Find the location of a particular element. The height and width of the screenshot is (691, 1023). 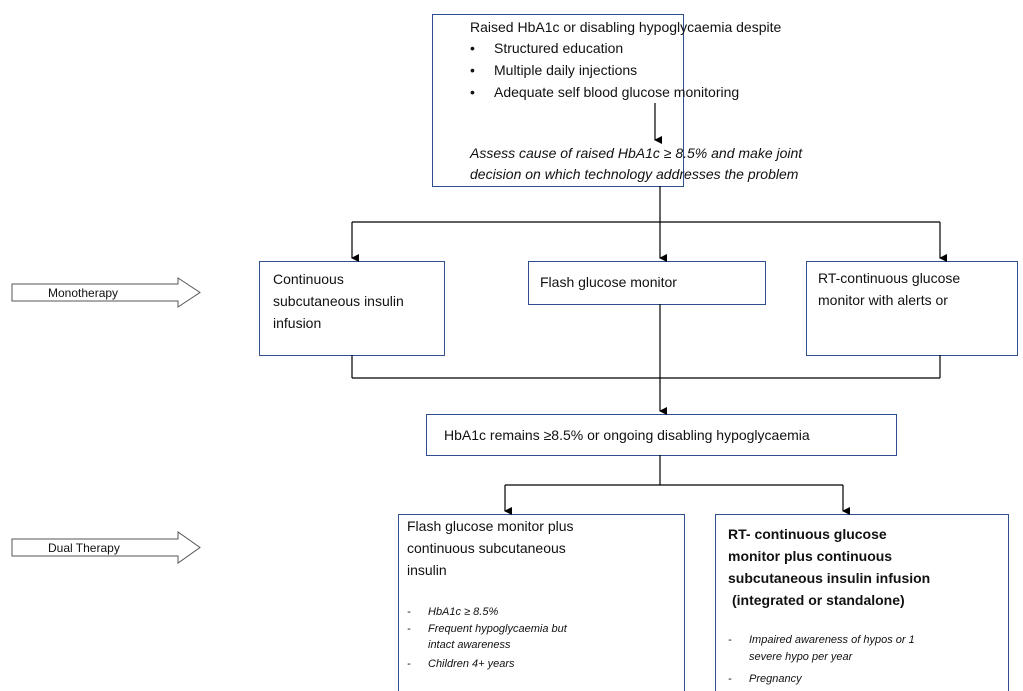

node-text: Flash glucose monitor is located at coordinates (608, 282).